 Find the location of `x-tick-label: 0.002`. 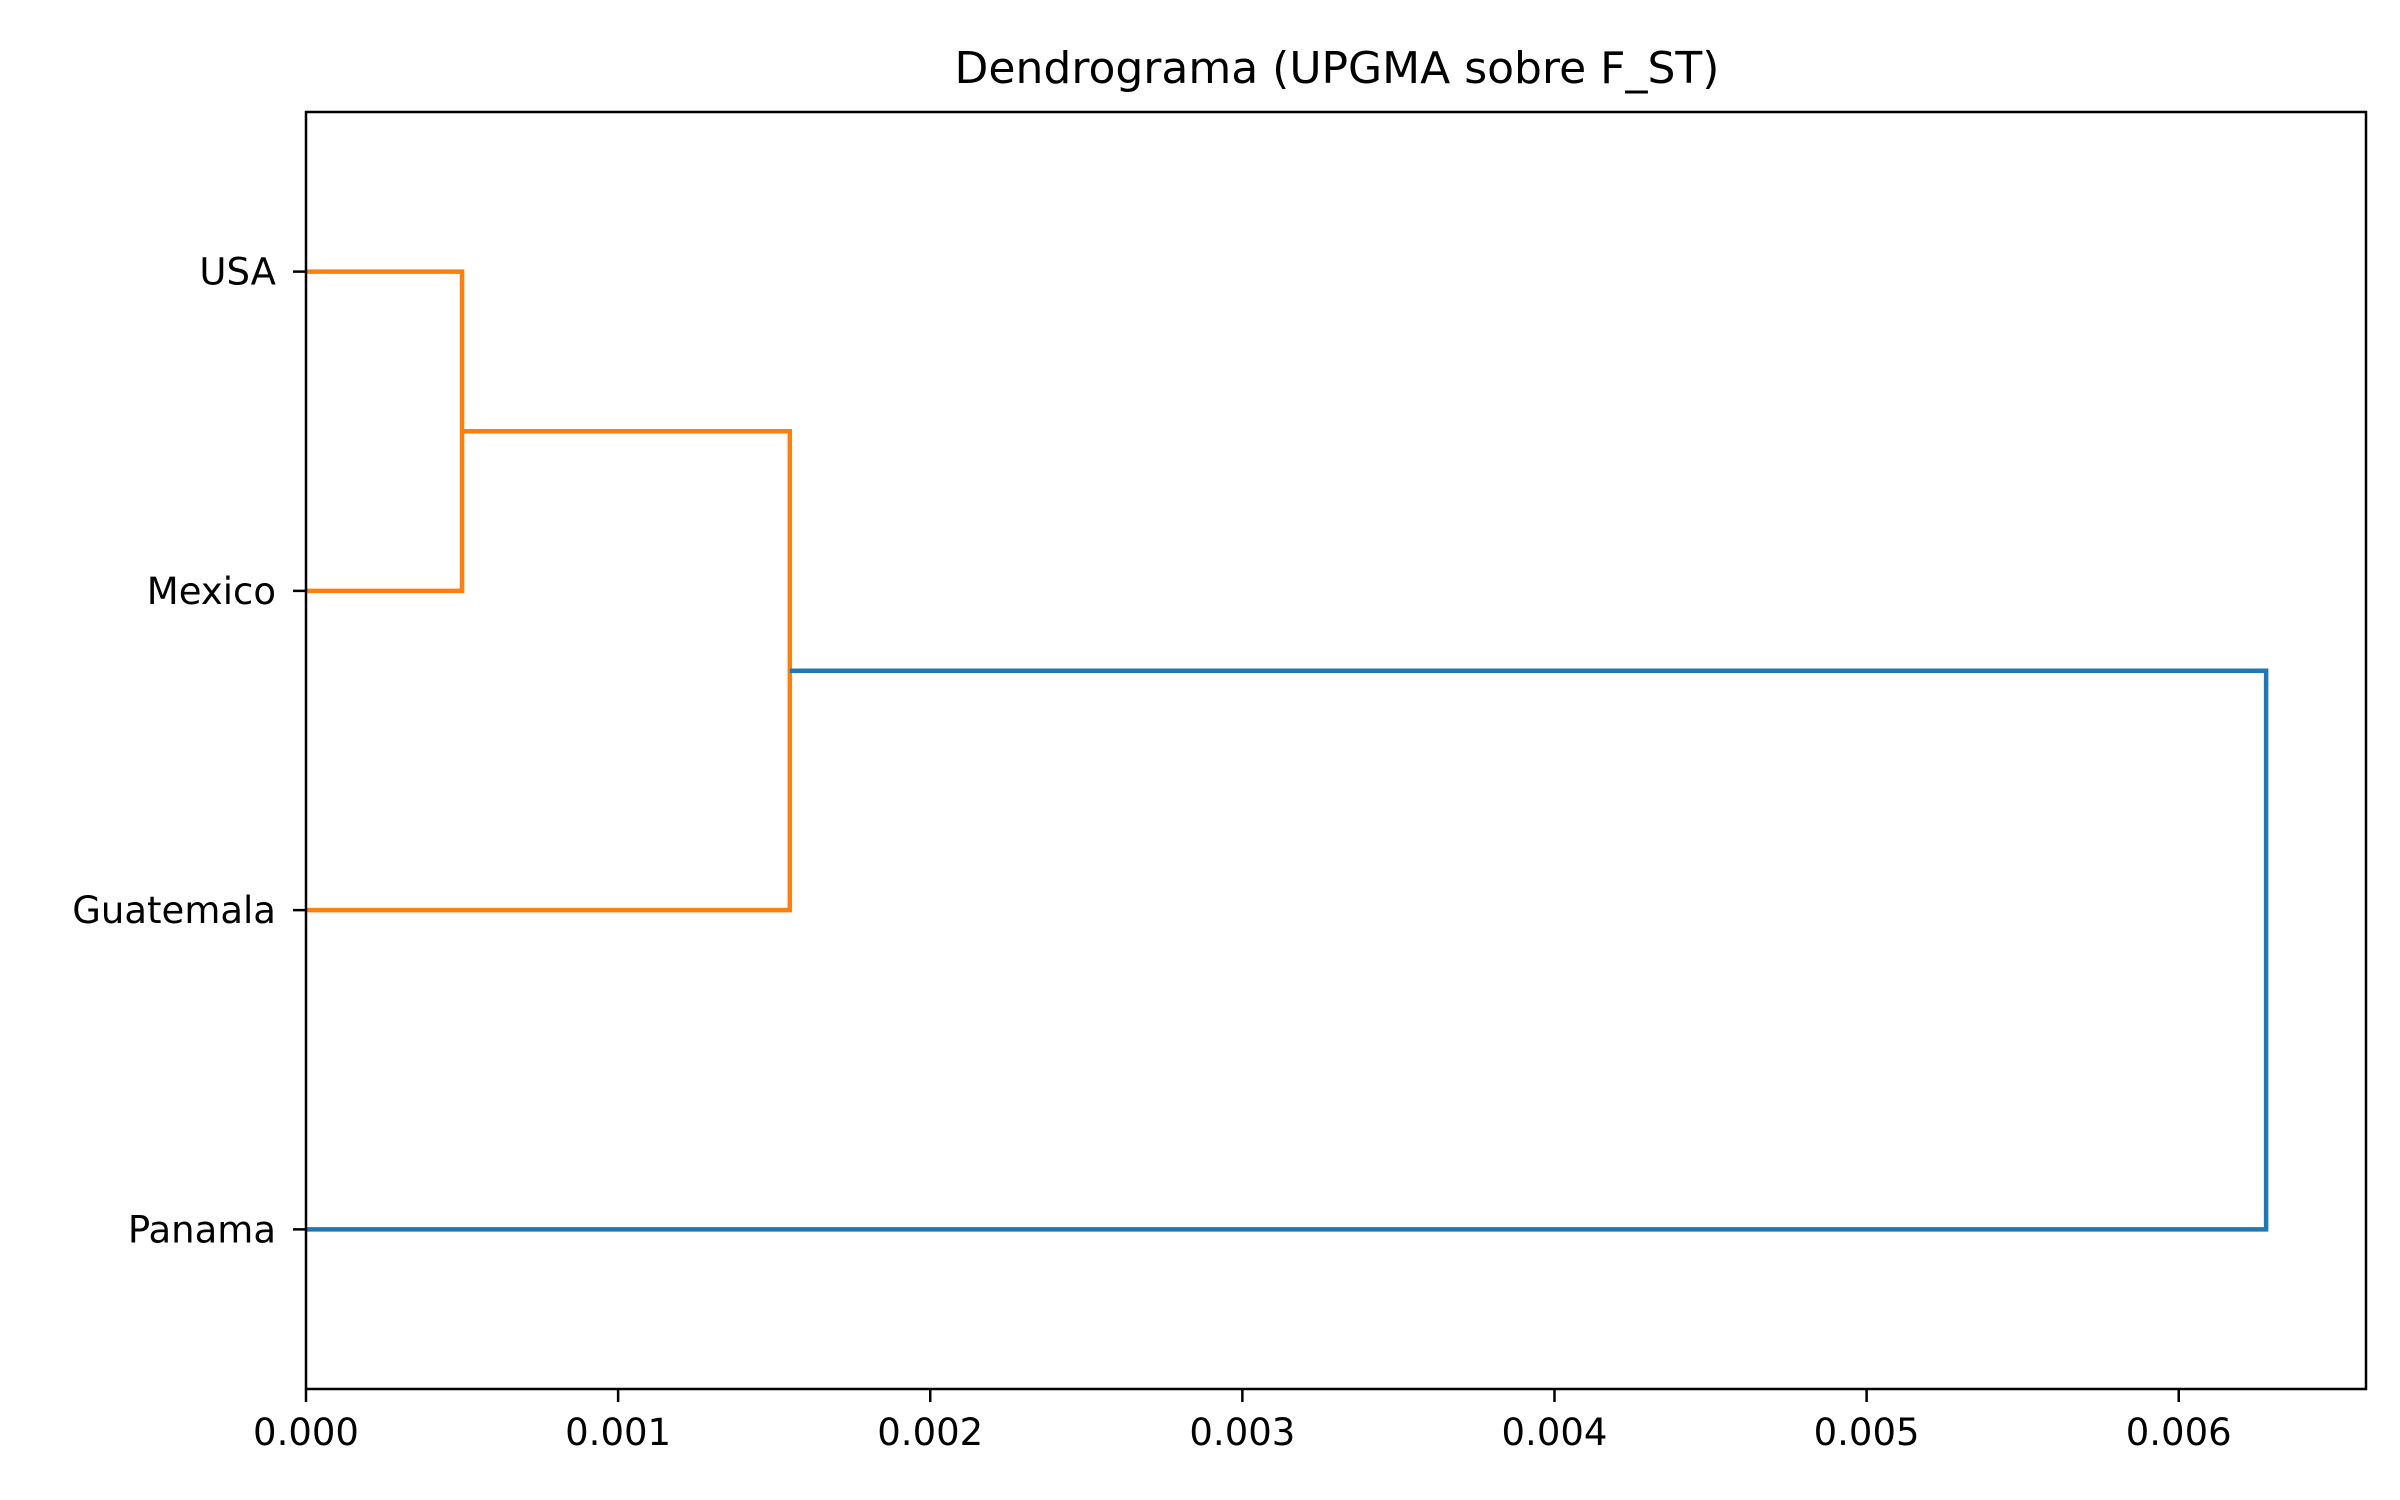

x-tick-label: 0.002 is located at coordinates (930, 1432).